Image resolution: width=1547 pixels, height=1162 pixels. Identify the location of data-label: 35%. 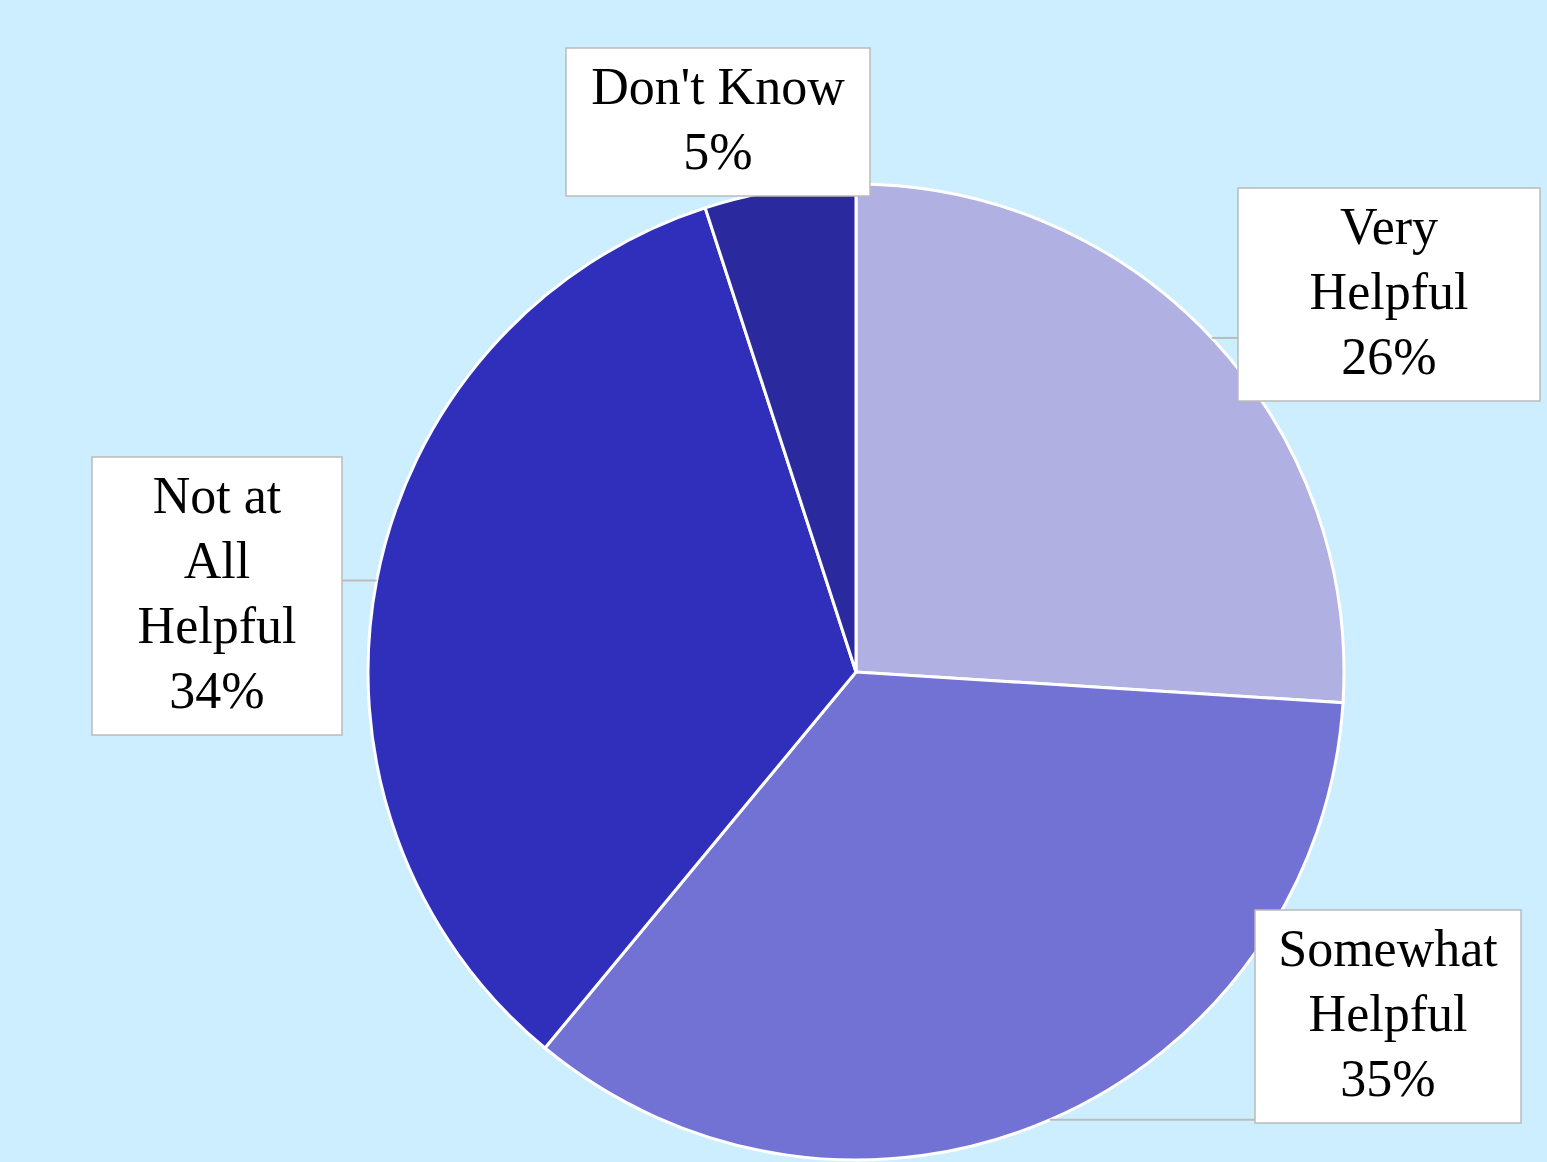
(1388, 1079).